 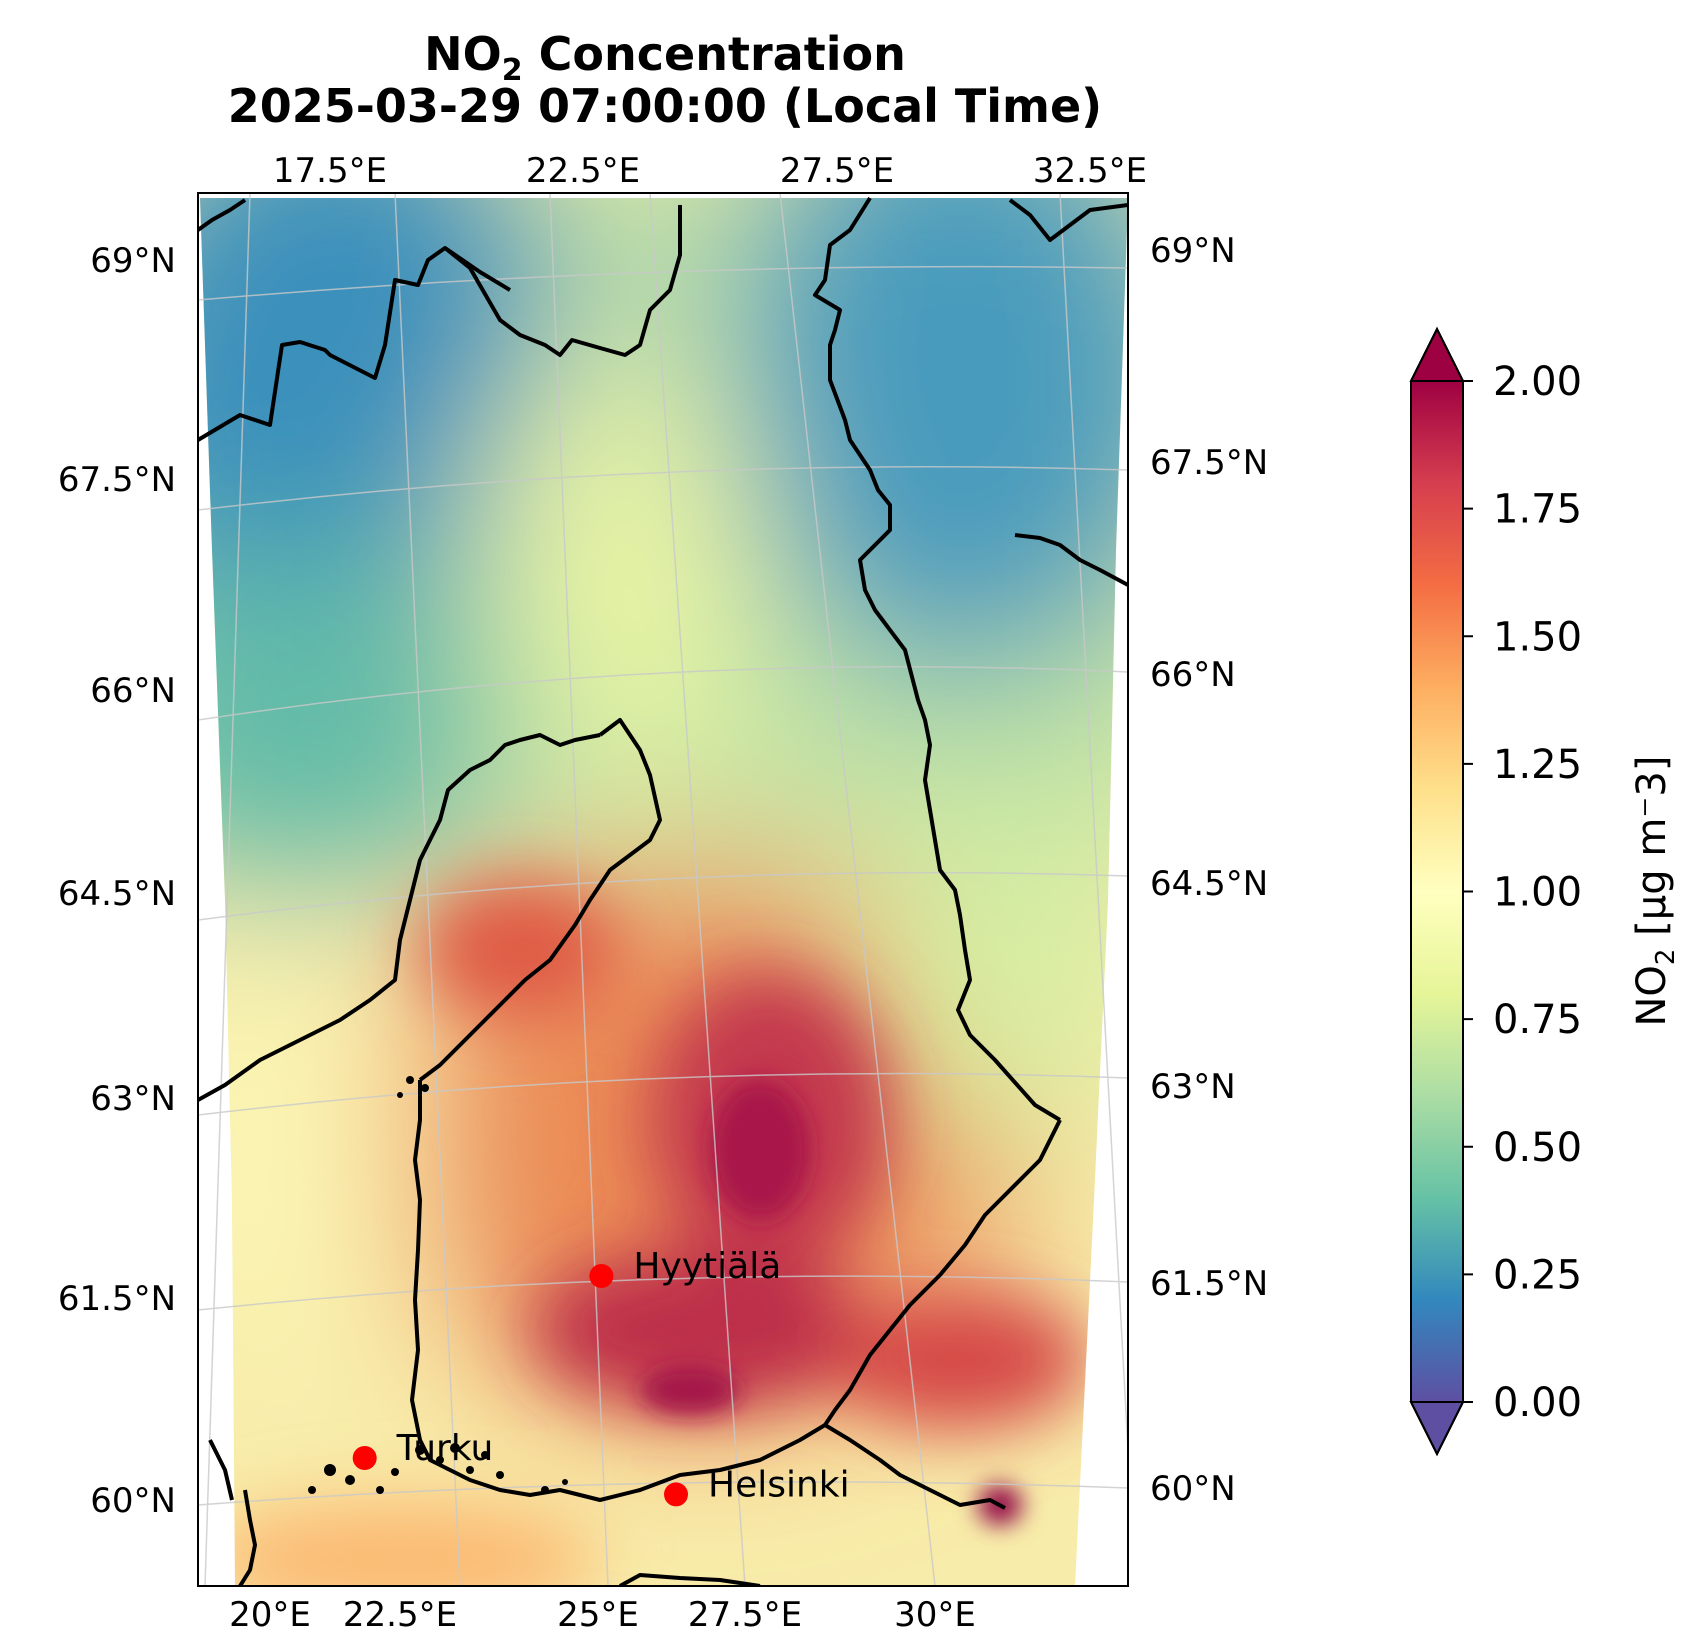 I want to click on colorbar: 0.00 0.25 0.50 0.75 1.00 1.25 1.50 1.75 2.00, so click(x=1495, y=891).